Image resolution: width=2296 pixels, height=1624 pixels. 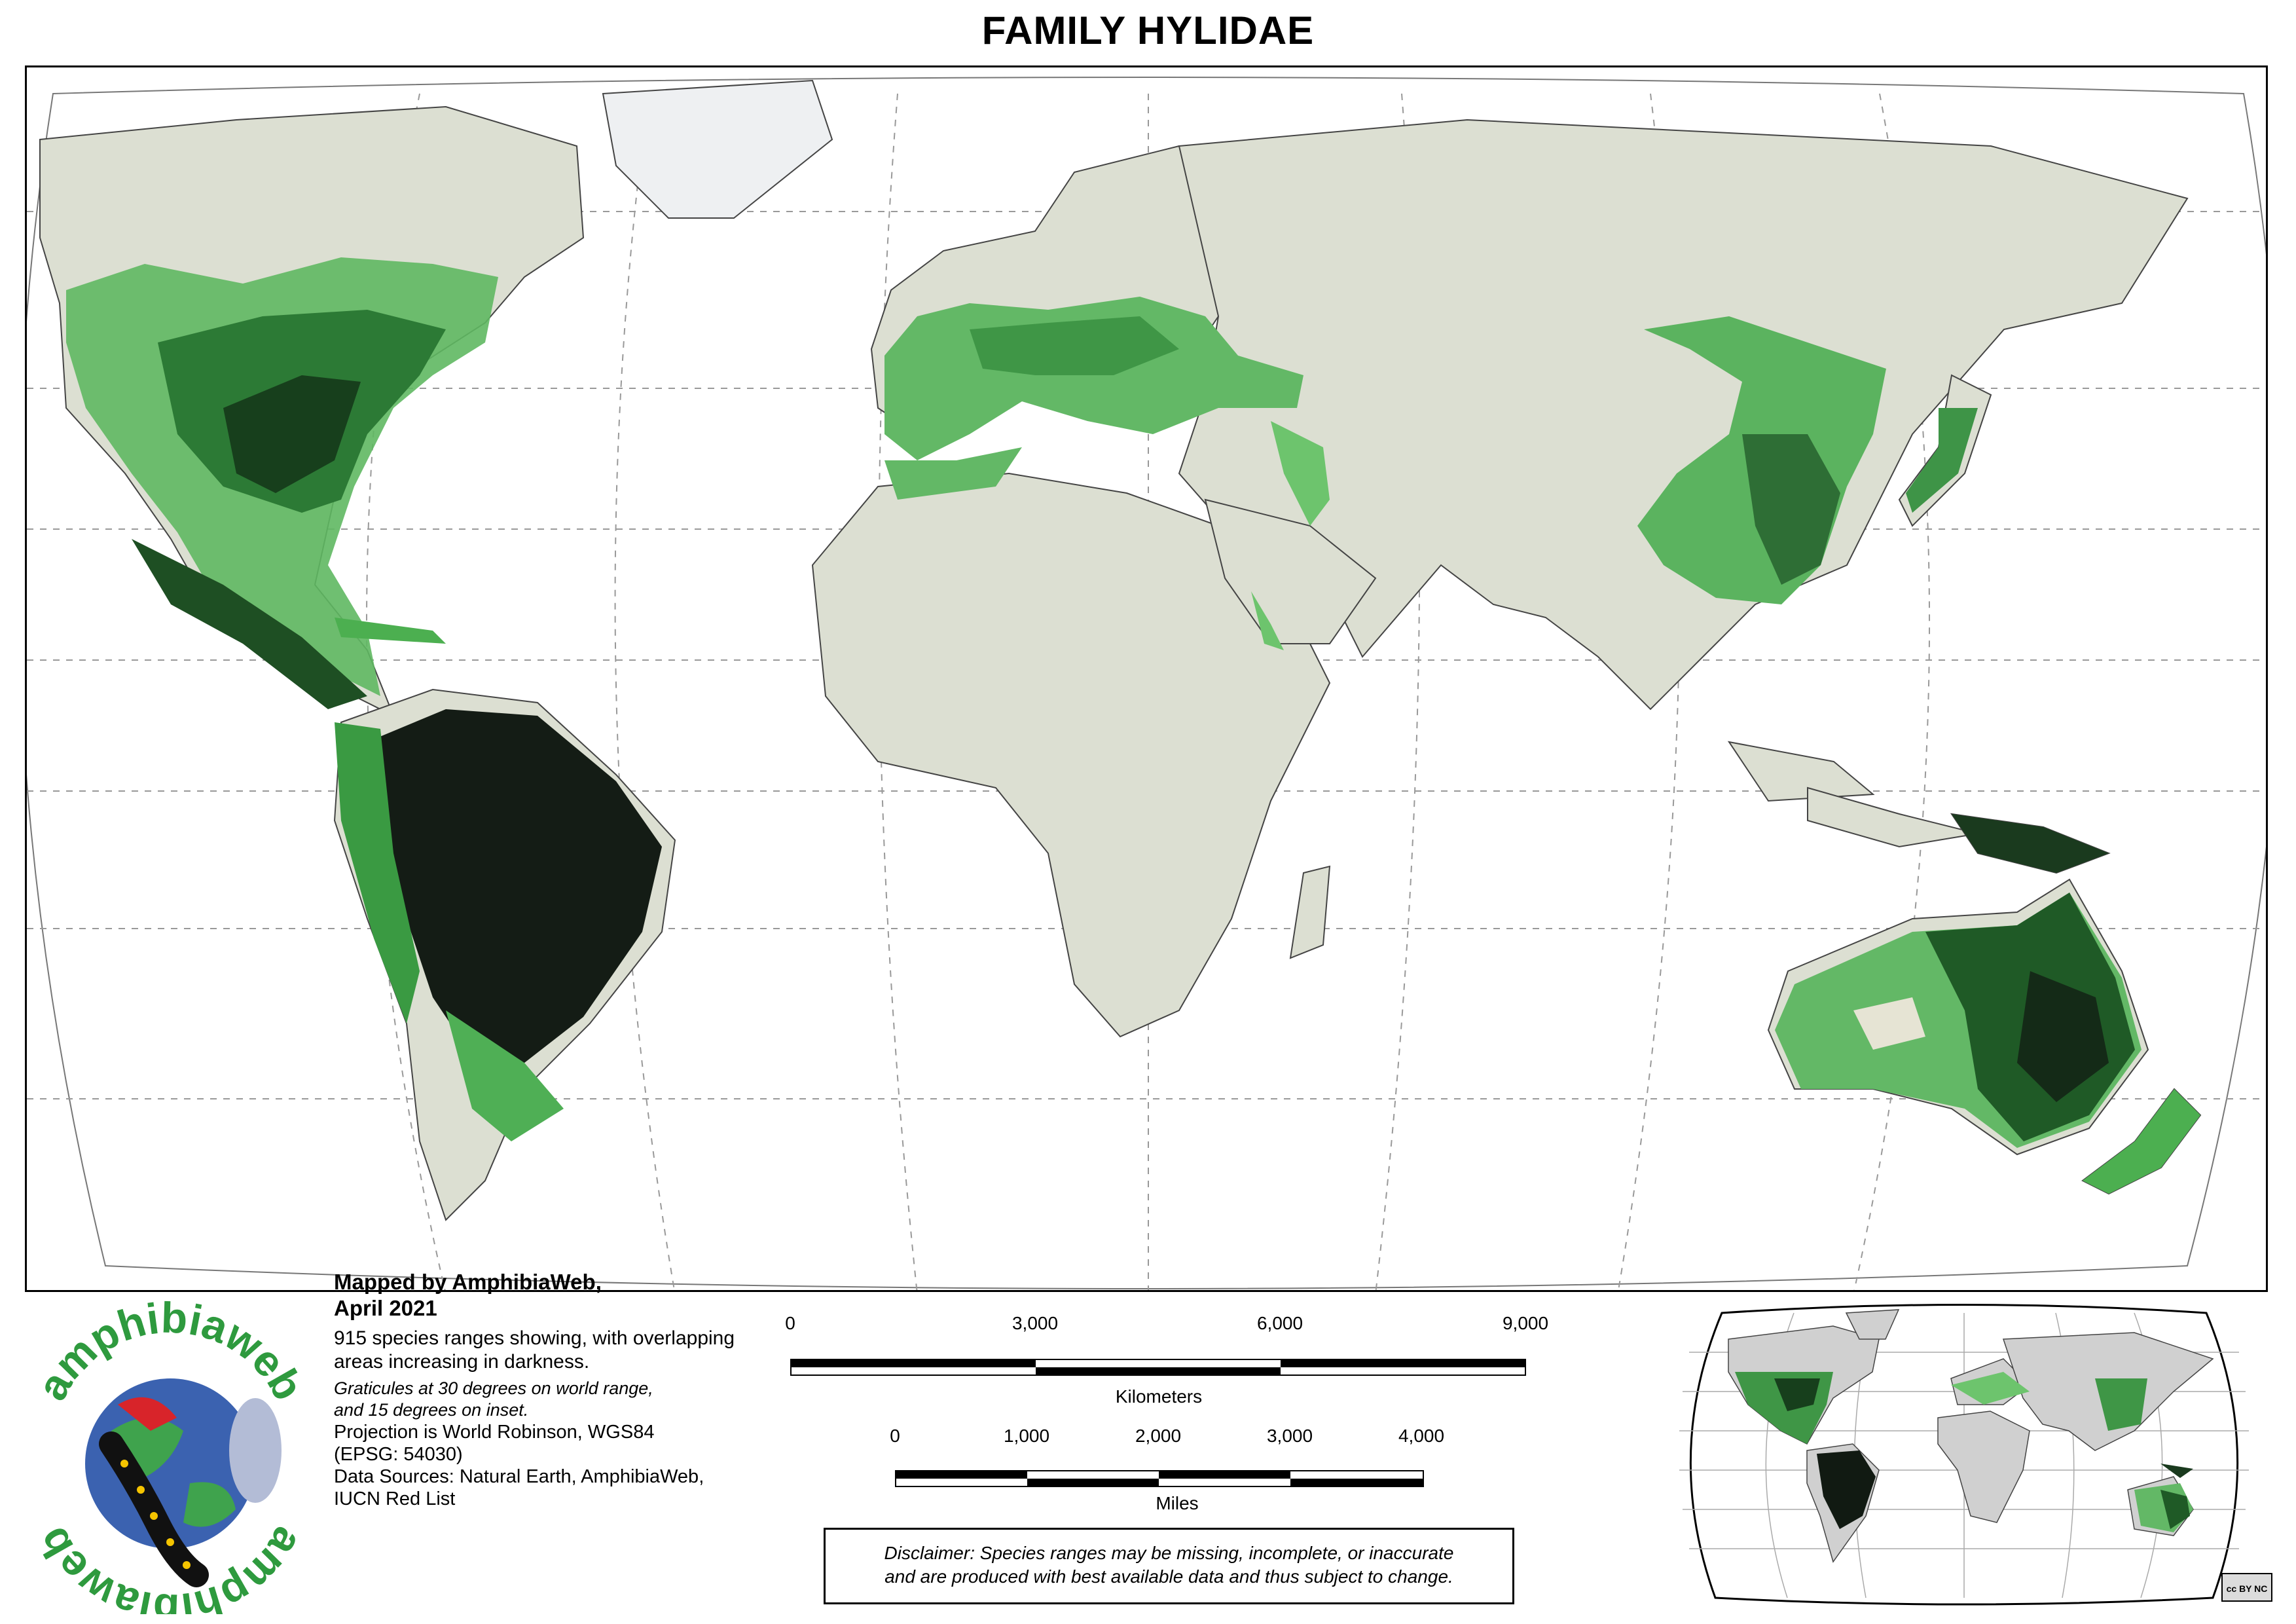 I want to click on mi-tick-label: 4,000, so click(x=1421, y=1436).